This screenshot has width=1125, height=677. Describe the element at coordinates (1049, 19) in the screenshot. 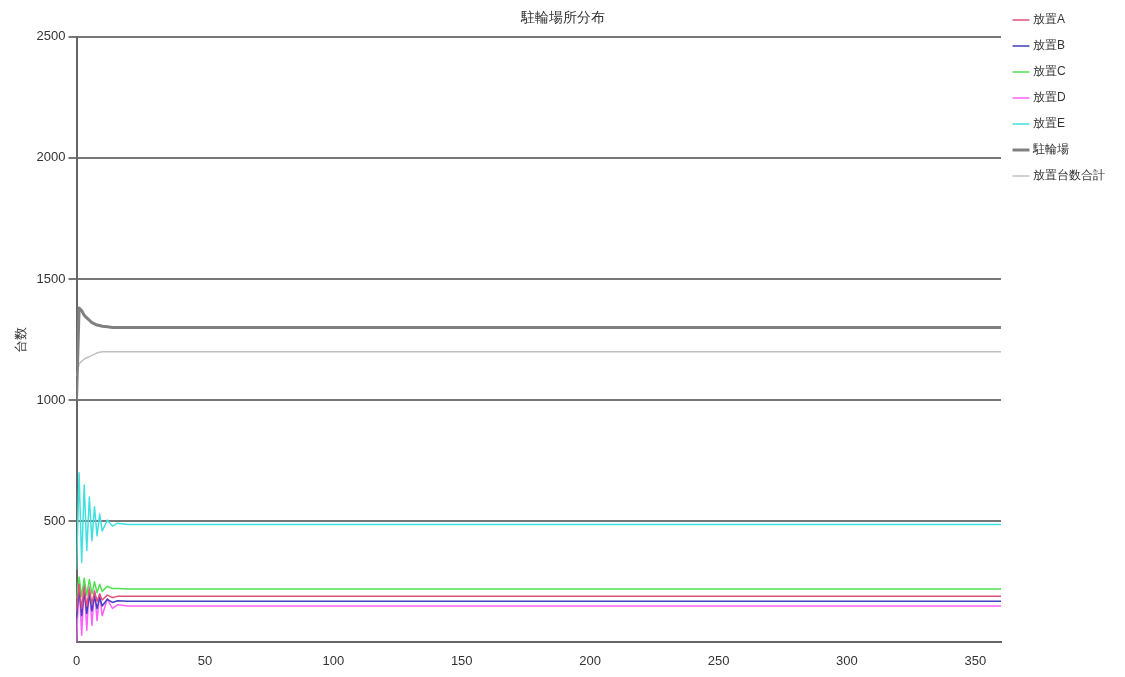

I see `legend-label: 放置A` at that location.